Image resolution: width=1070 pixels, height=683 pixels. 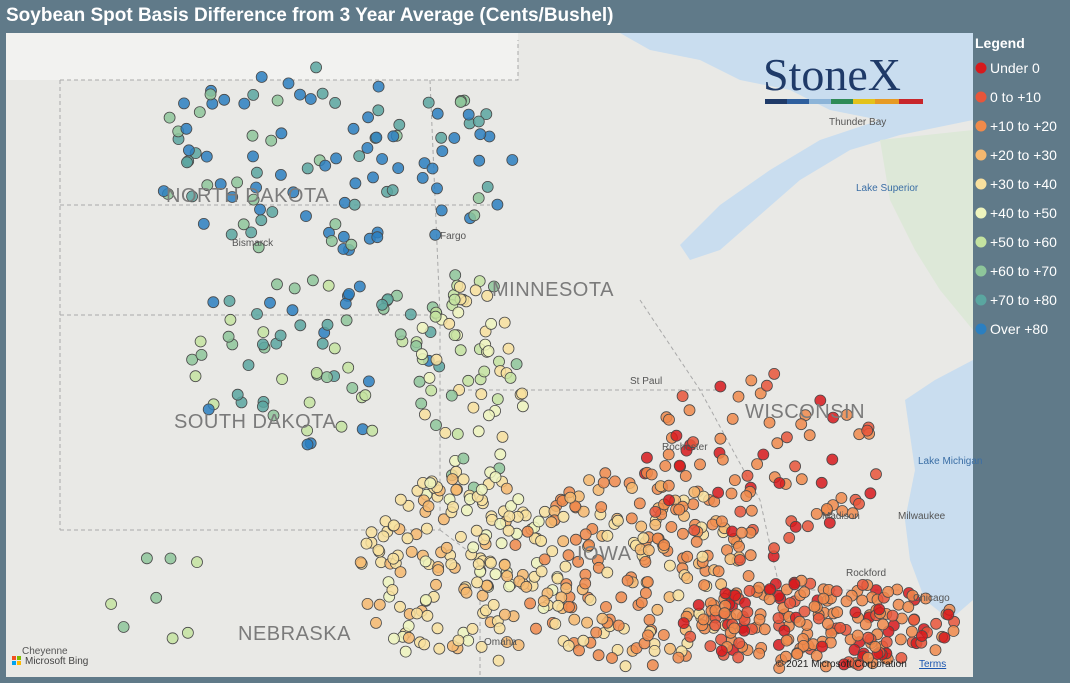 What do you see at coordinates (14, 663) in the screenshot?
I see `logo-square` at bounding box center [14, 663].